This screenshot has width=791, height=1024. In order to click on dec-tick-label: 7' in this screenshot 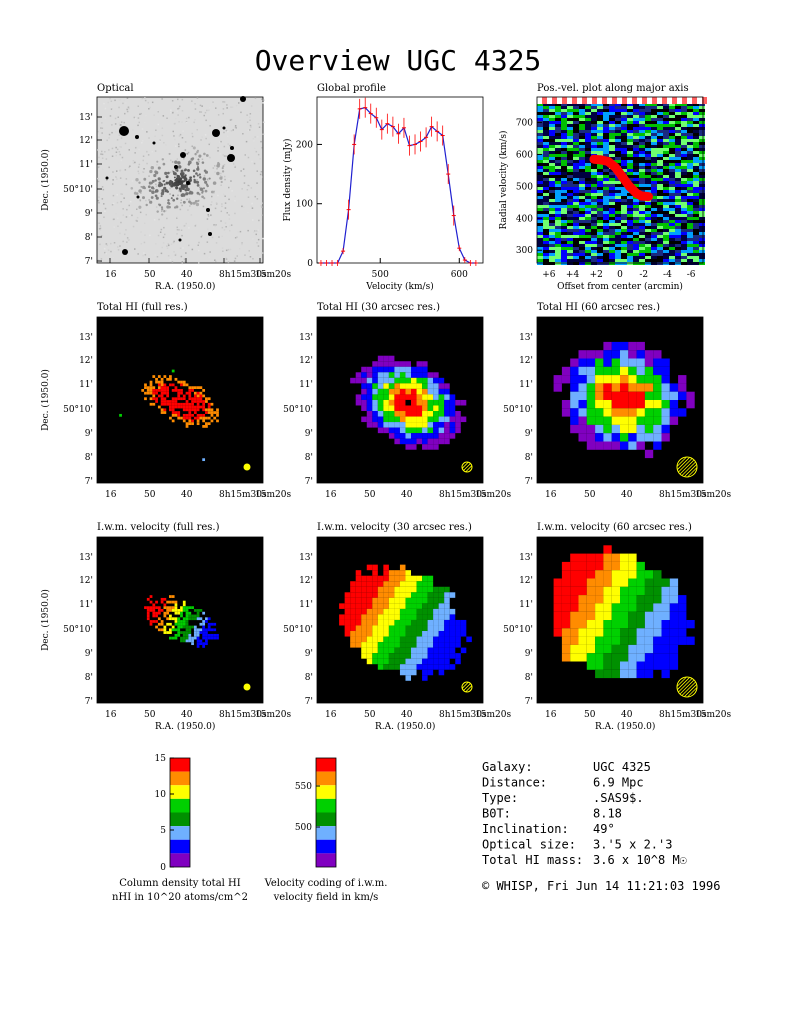, I will do `click(89, 262)`.